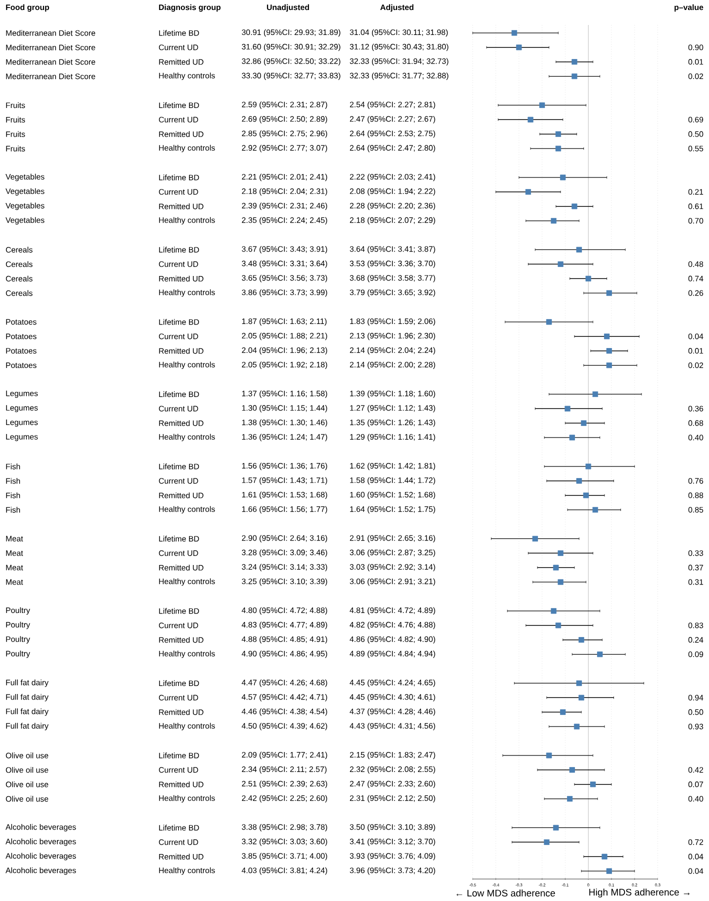 Image resolution: width=709 pixels, height=901 pixels. What do you see at coordinates (505, 893) in the screenshot?
I see `text: ← Low MDS adherence` at bounding box center [505, 893].